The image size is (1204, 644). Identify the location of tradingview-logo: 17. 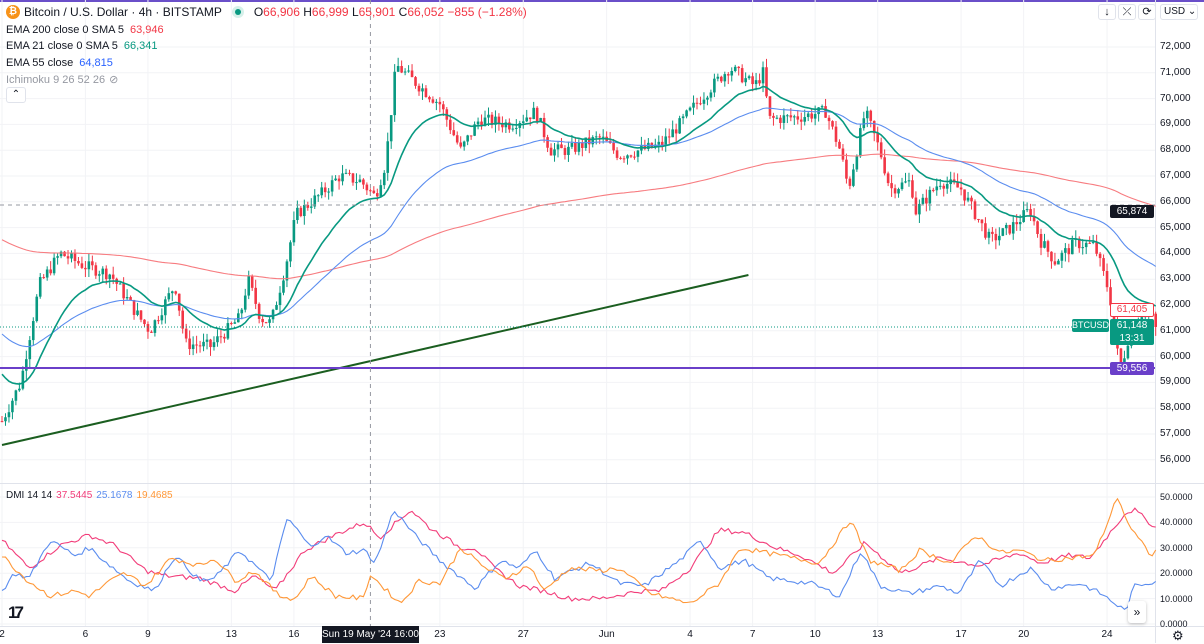
(16, 612).